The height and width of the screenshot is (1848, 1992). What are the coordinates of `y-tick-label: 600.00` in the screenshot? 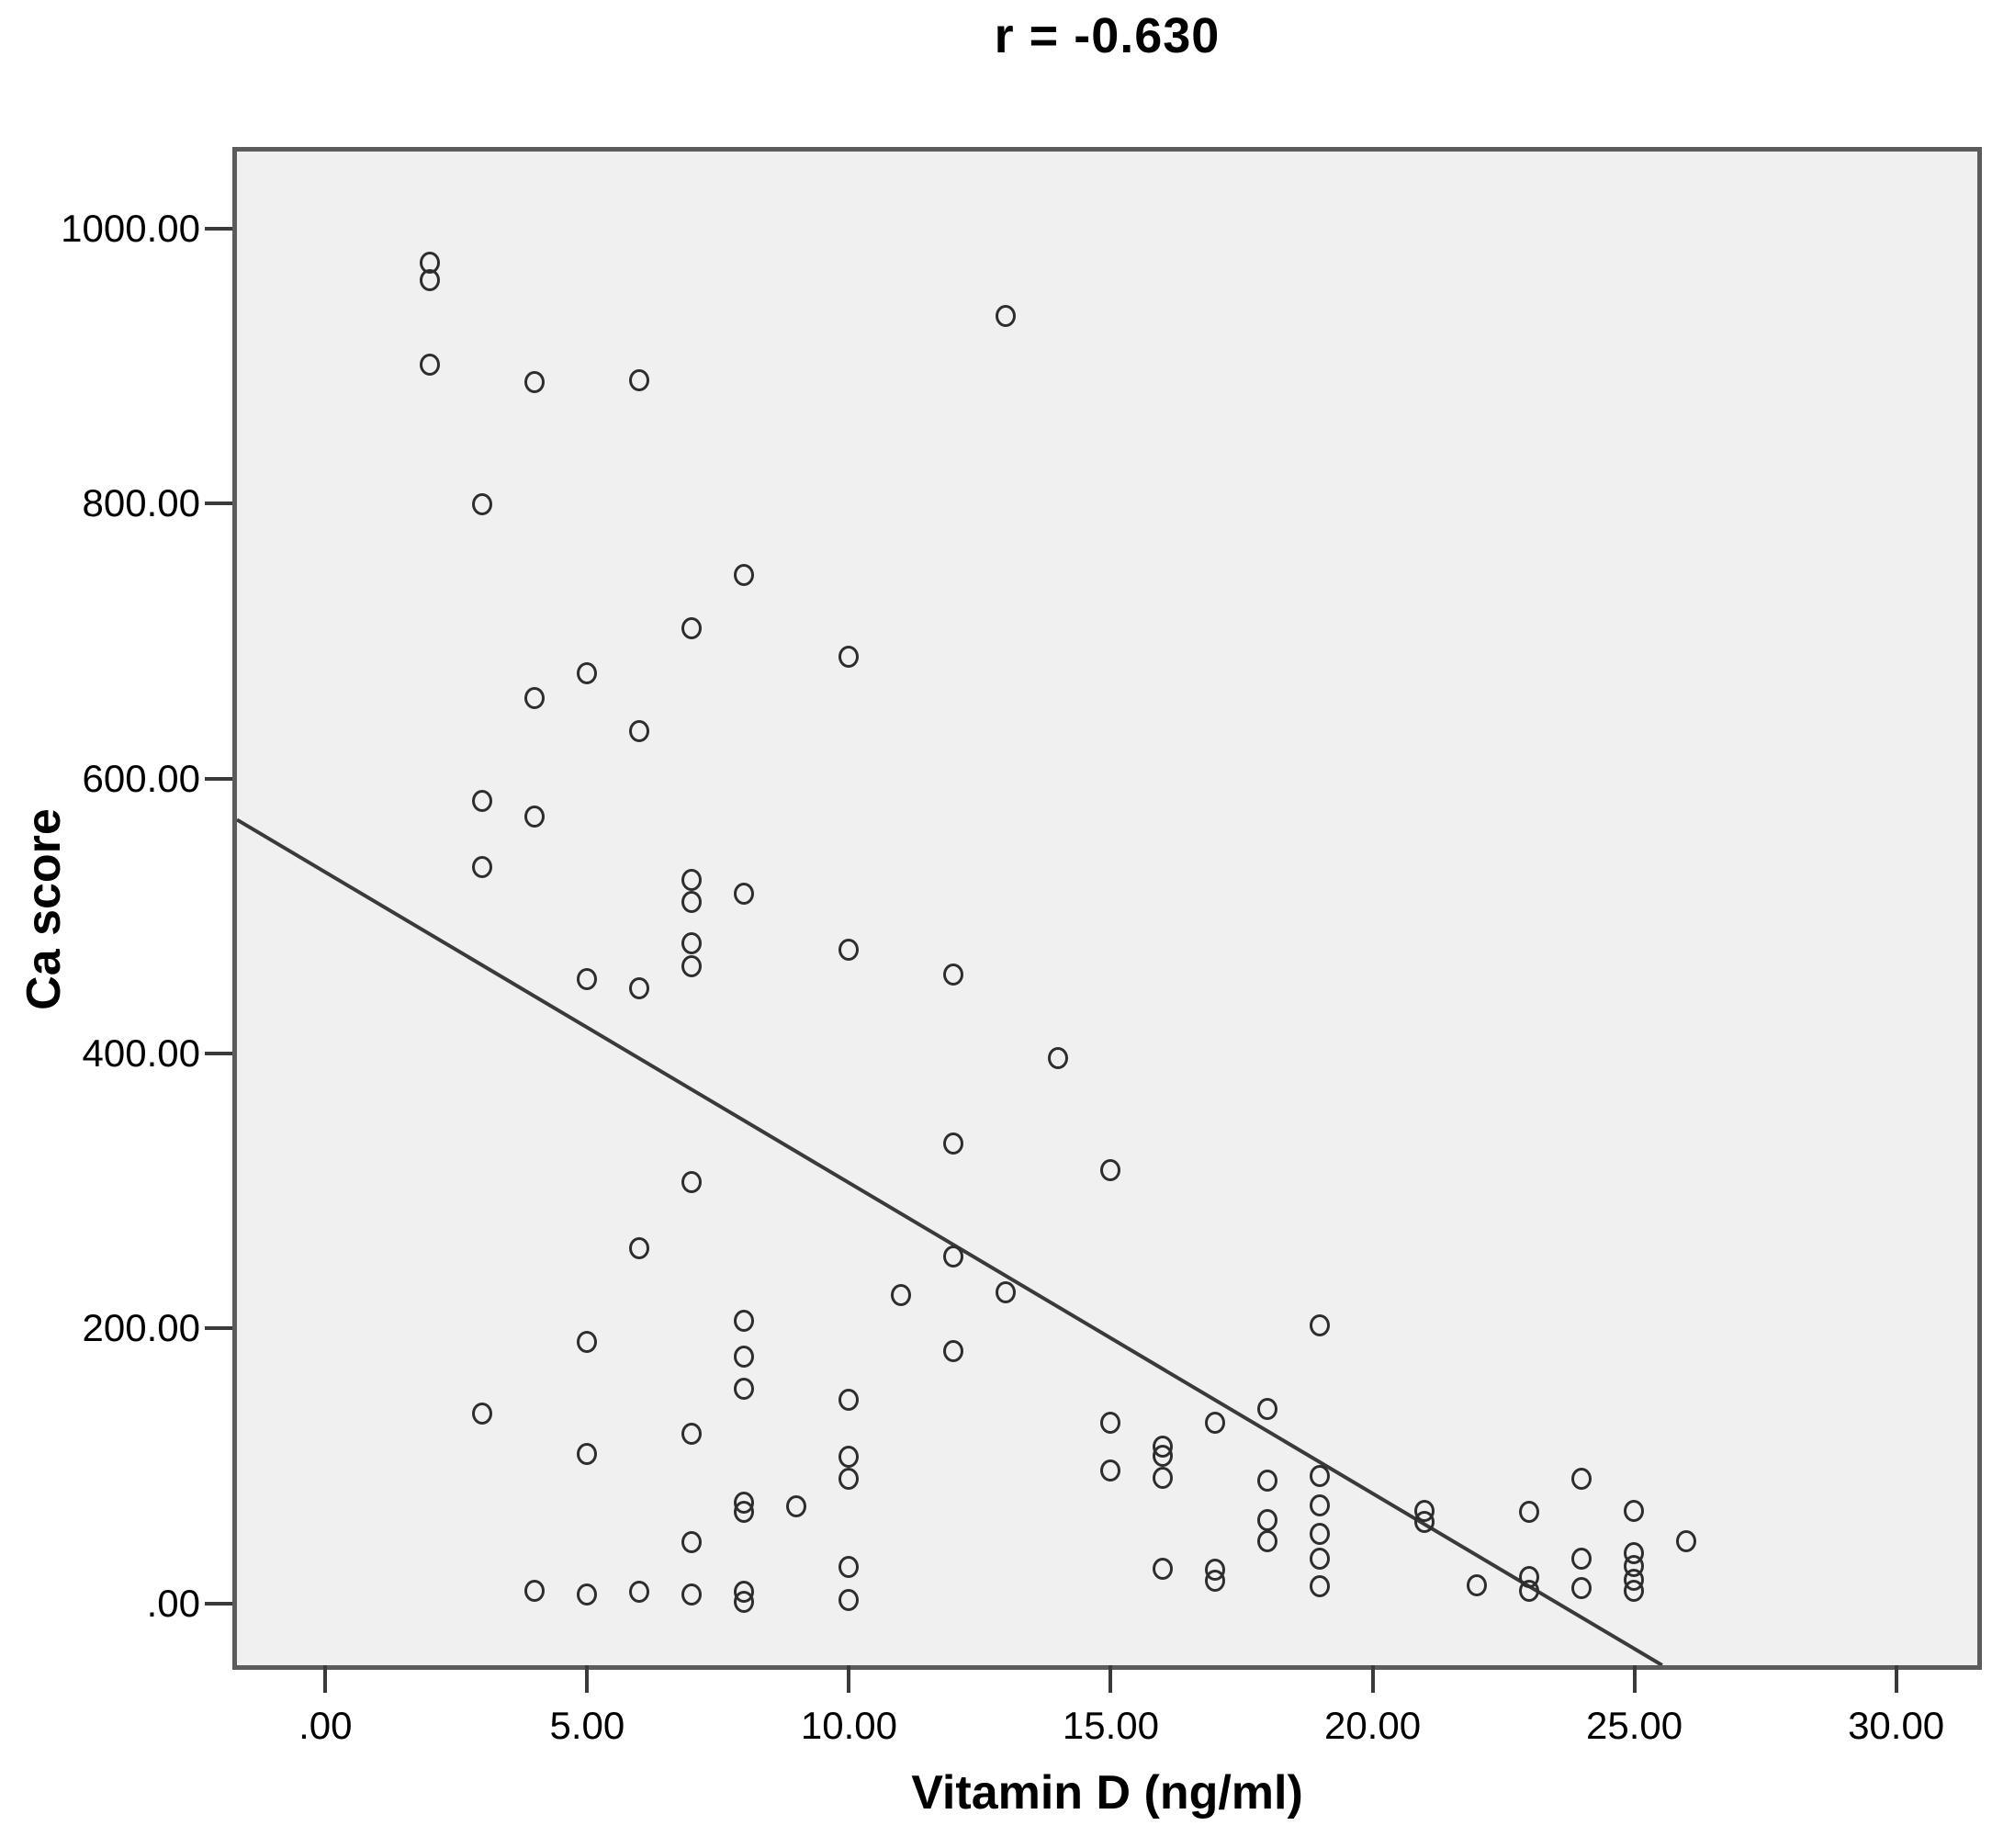 It's located at (141, 778).